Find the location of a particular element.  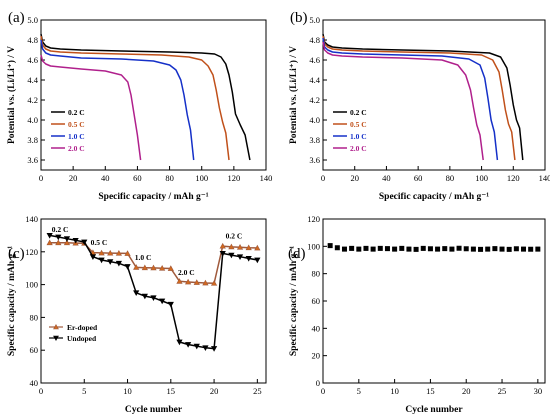

x-tick-label: 30 is located at coordinates (538, 391).